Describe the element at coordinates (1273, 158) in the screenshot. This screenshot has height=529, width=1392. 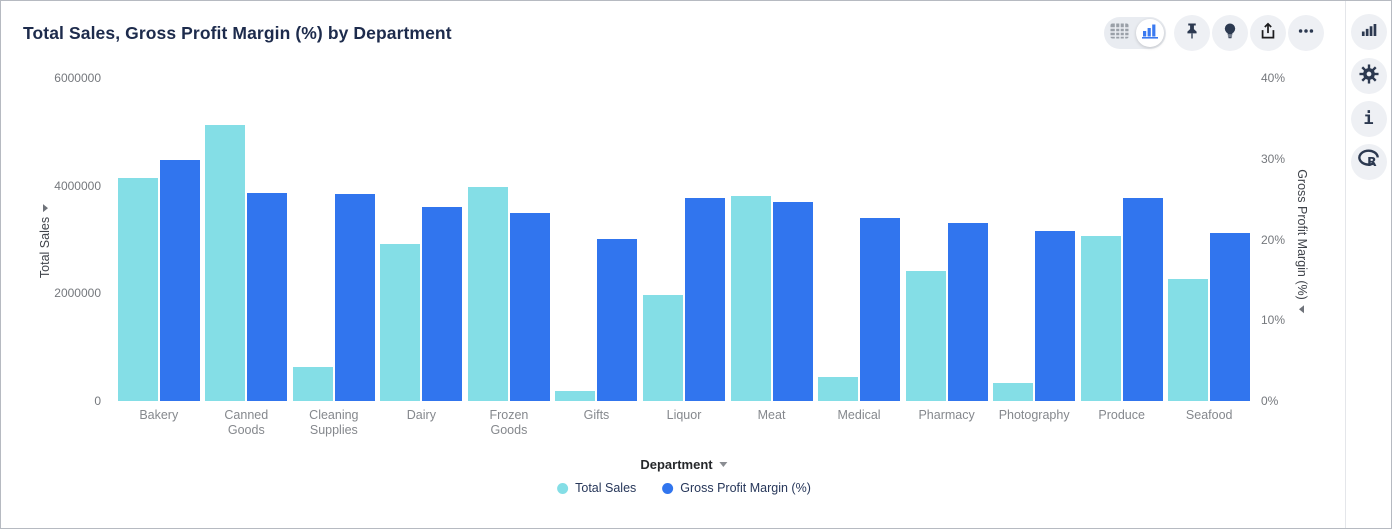
I see `right-axis-tick: 30%` at that location.